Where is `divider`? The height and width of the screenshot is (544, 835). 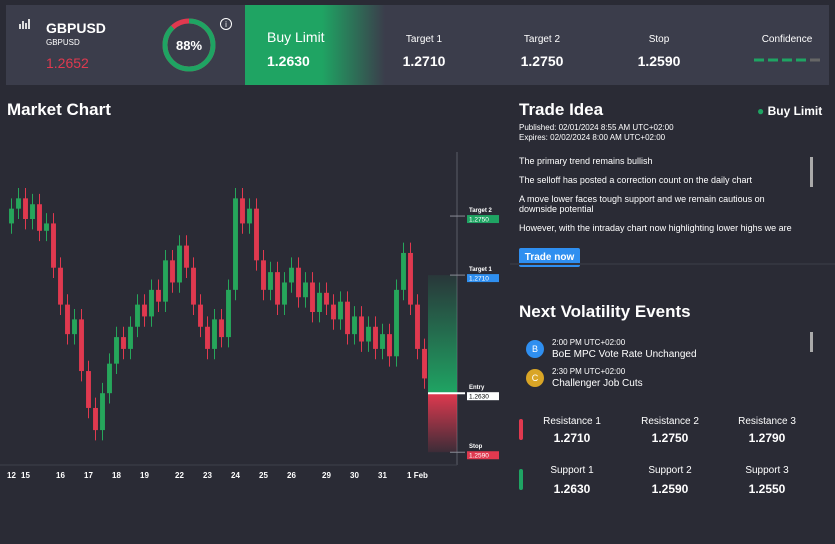
divider is located at coordinates (672, 264).